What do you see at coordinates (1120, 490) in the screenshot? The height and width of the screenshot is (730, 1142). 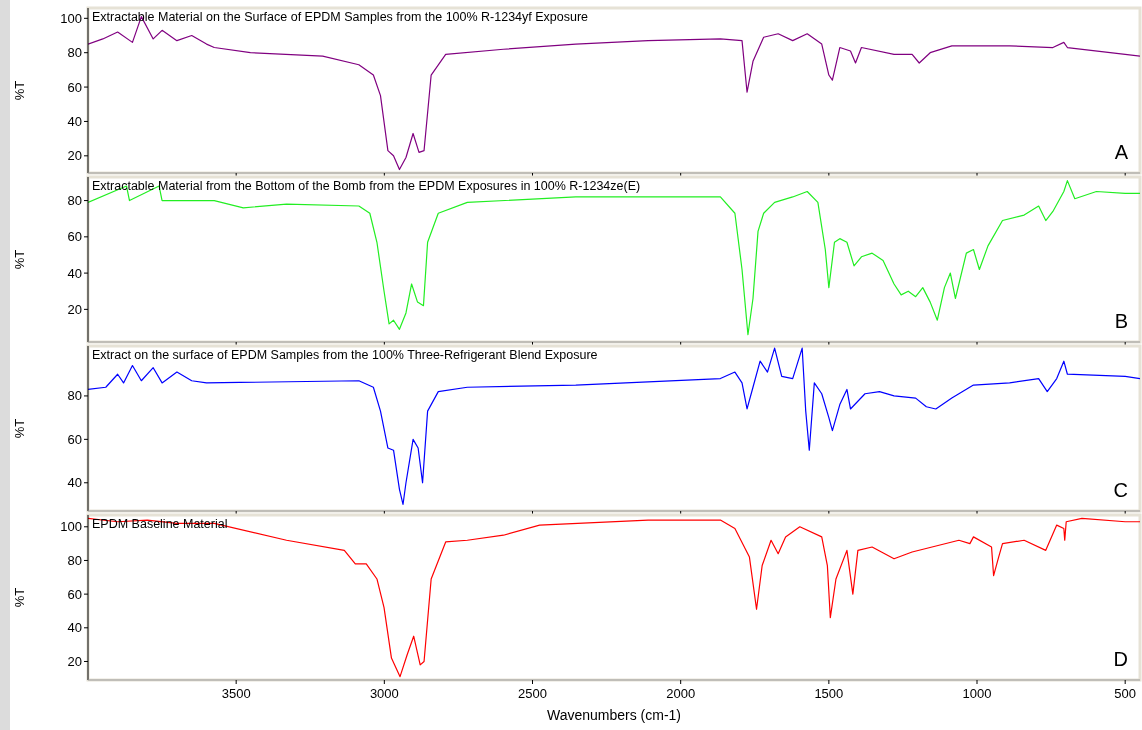 I see `annotation: C` at bounding box center [1120, 490].